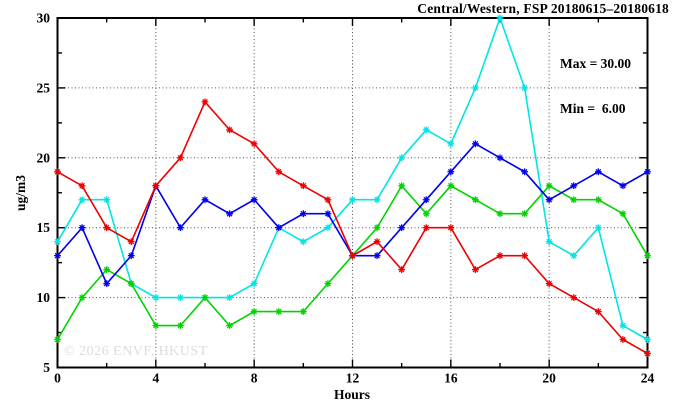  Describe the element at coordinates (543, 8) in the screenshot. I see `chart-title: Central/Western, FSP 20180615–20180618` at that location.